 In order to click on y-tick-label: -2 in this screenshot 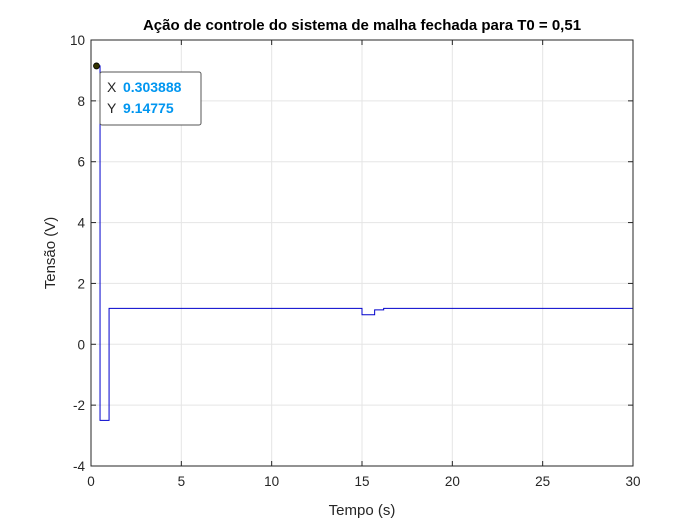, I will do `click(79, 405)`.